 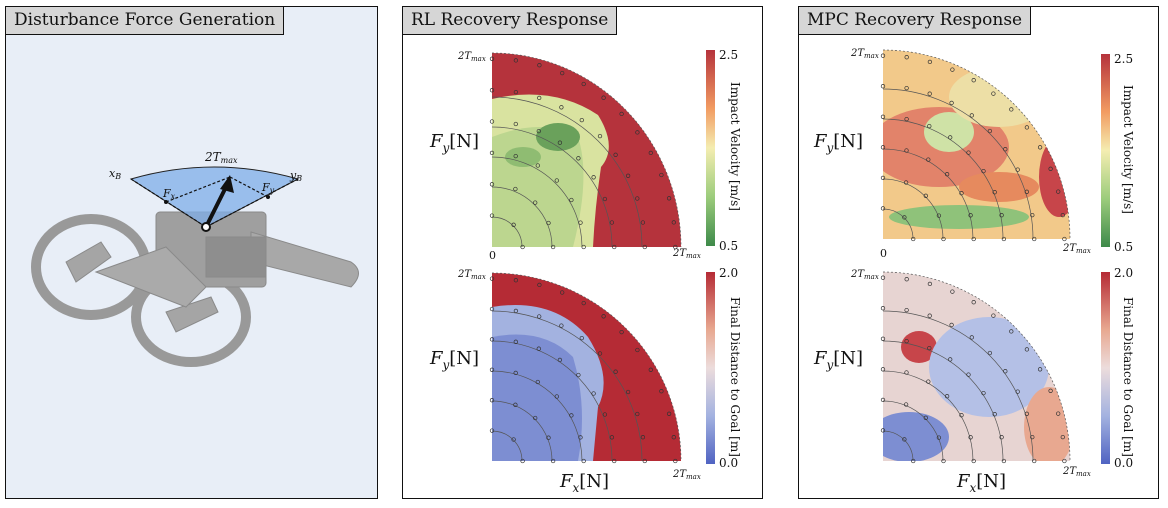 I want to click on mpc-distance-min: 0.0, so click(x=1123, y=463).